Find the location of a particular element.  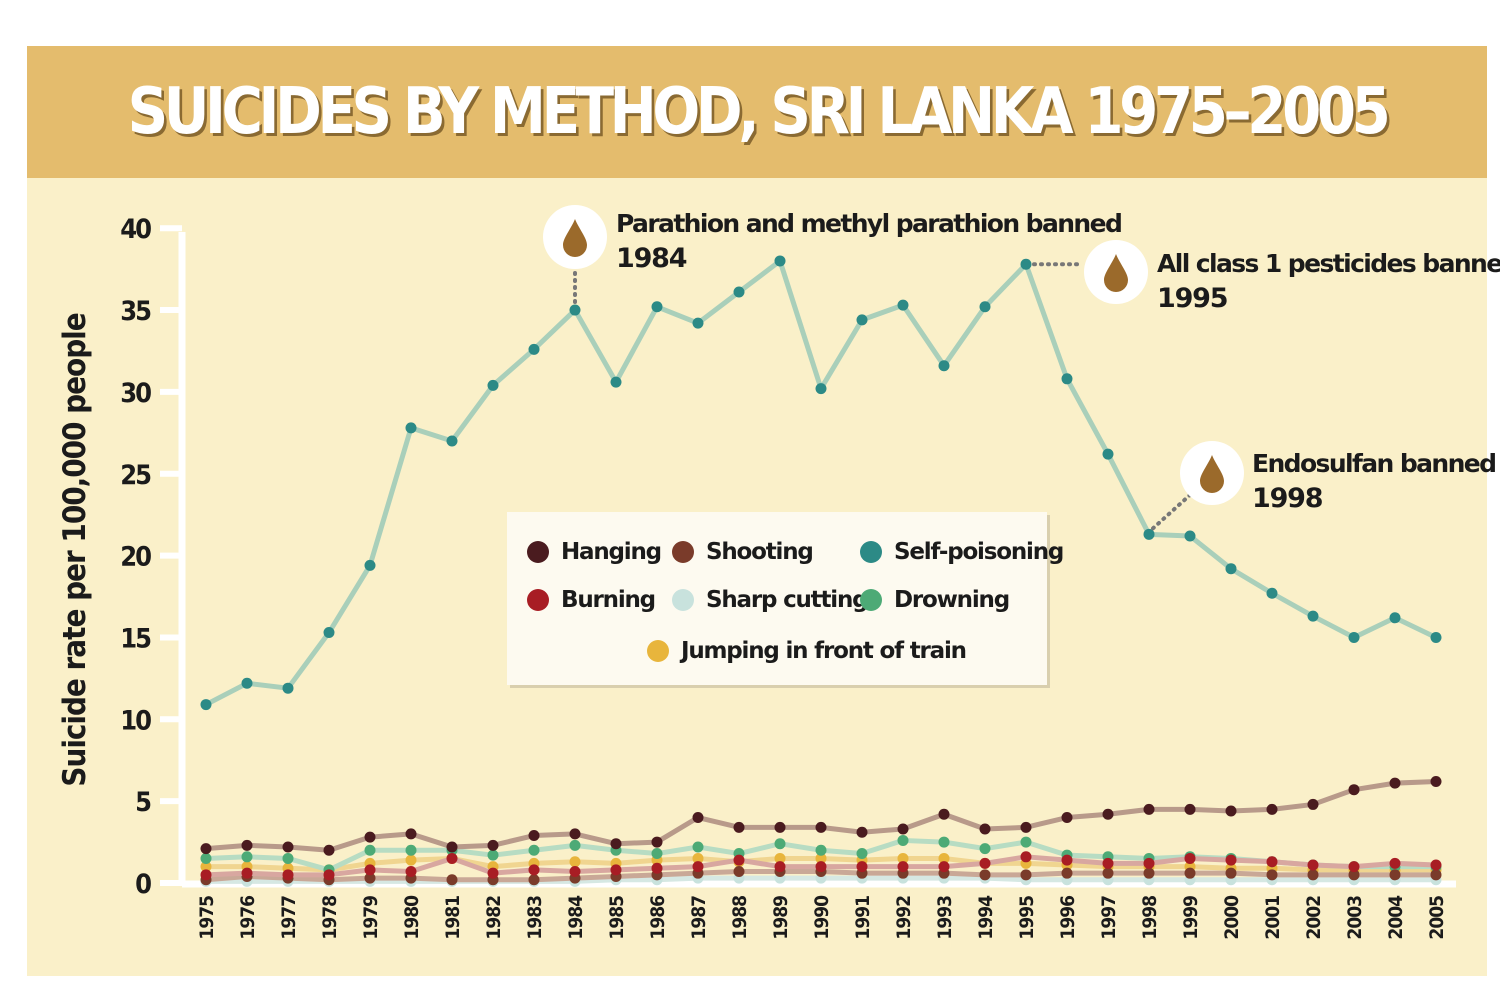

legend-item-shooting: Shooting is located at coordinates (743, 552).